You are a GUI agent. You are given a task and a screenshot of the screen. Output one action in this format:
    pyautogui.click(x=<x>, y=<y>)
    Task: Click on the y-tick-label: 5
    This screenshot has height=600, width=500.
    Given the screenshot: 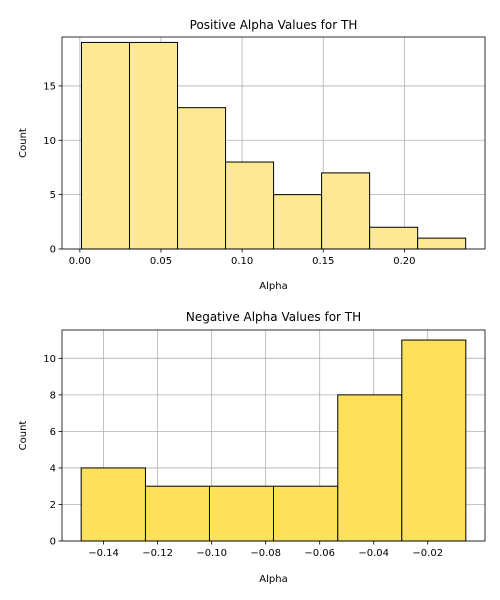 What is the action you would take?
    pyautogui.click(x=53, y=195)
    